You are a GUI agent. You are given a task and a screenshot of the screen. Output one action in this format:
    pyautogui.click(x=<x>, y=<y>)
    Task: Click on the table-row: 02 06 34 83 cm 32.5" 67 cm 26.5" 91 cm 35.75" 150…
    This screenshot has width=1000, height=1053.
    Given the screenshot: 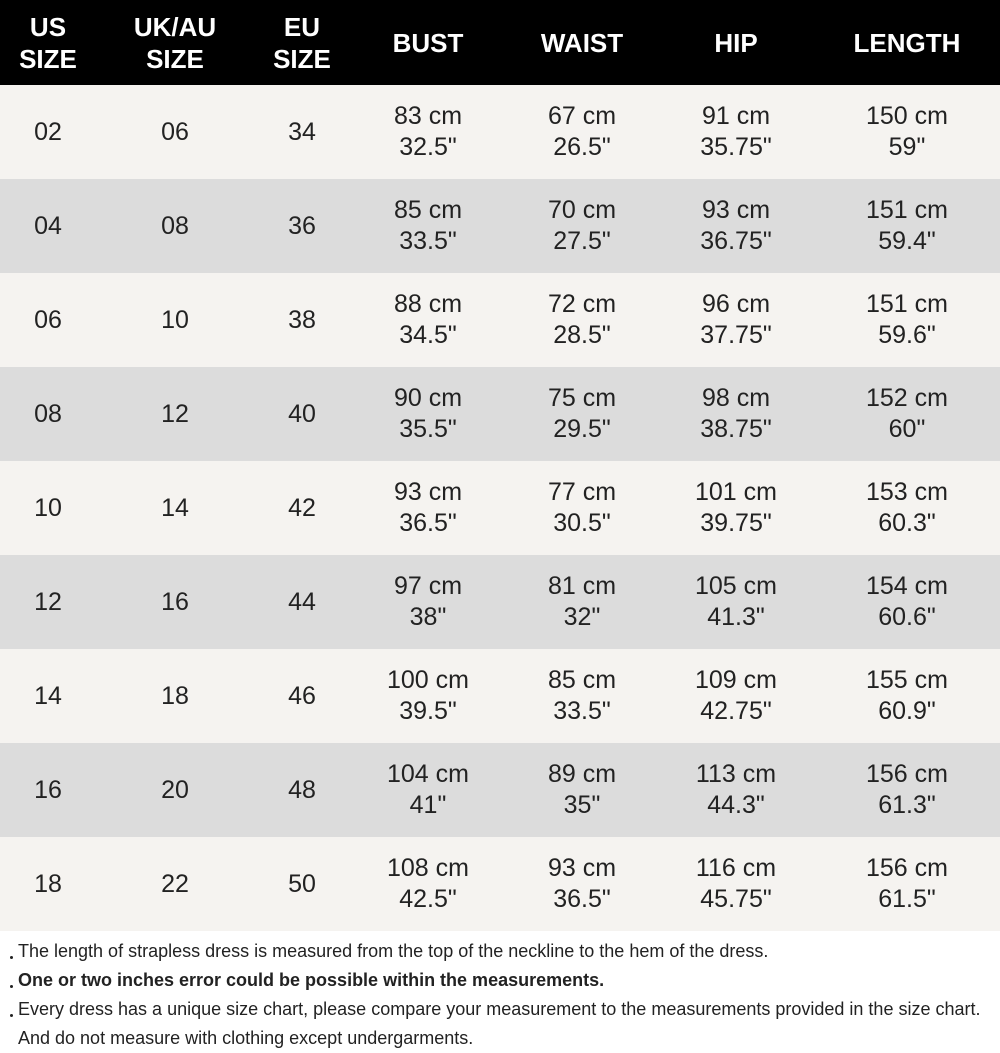 What is the action you would take?
    pyautogui.click(x=500, y=132)
    